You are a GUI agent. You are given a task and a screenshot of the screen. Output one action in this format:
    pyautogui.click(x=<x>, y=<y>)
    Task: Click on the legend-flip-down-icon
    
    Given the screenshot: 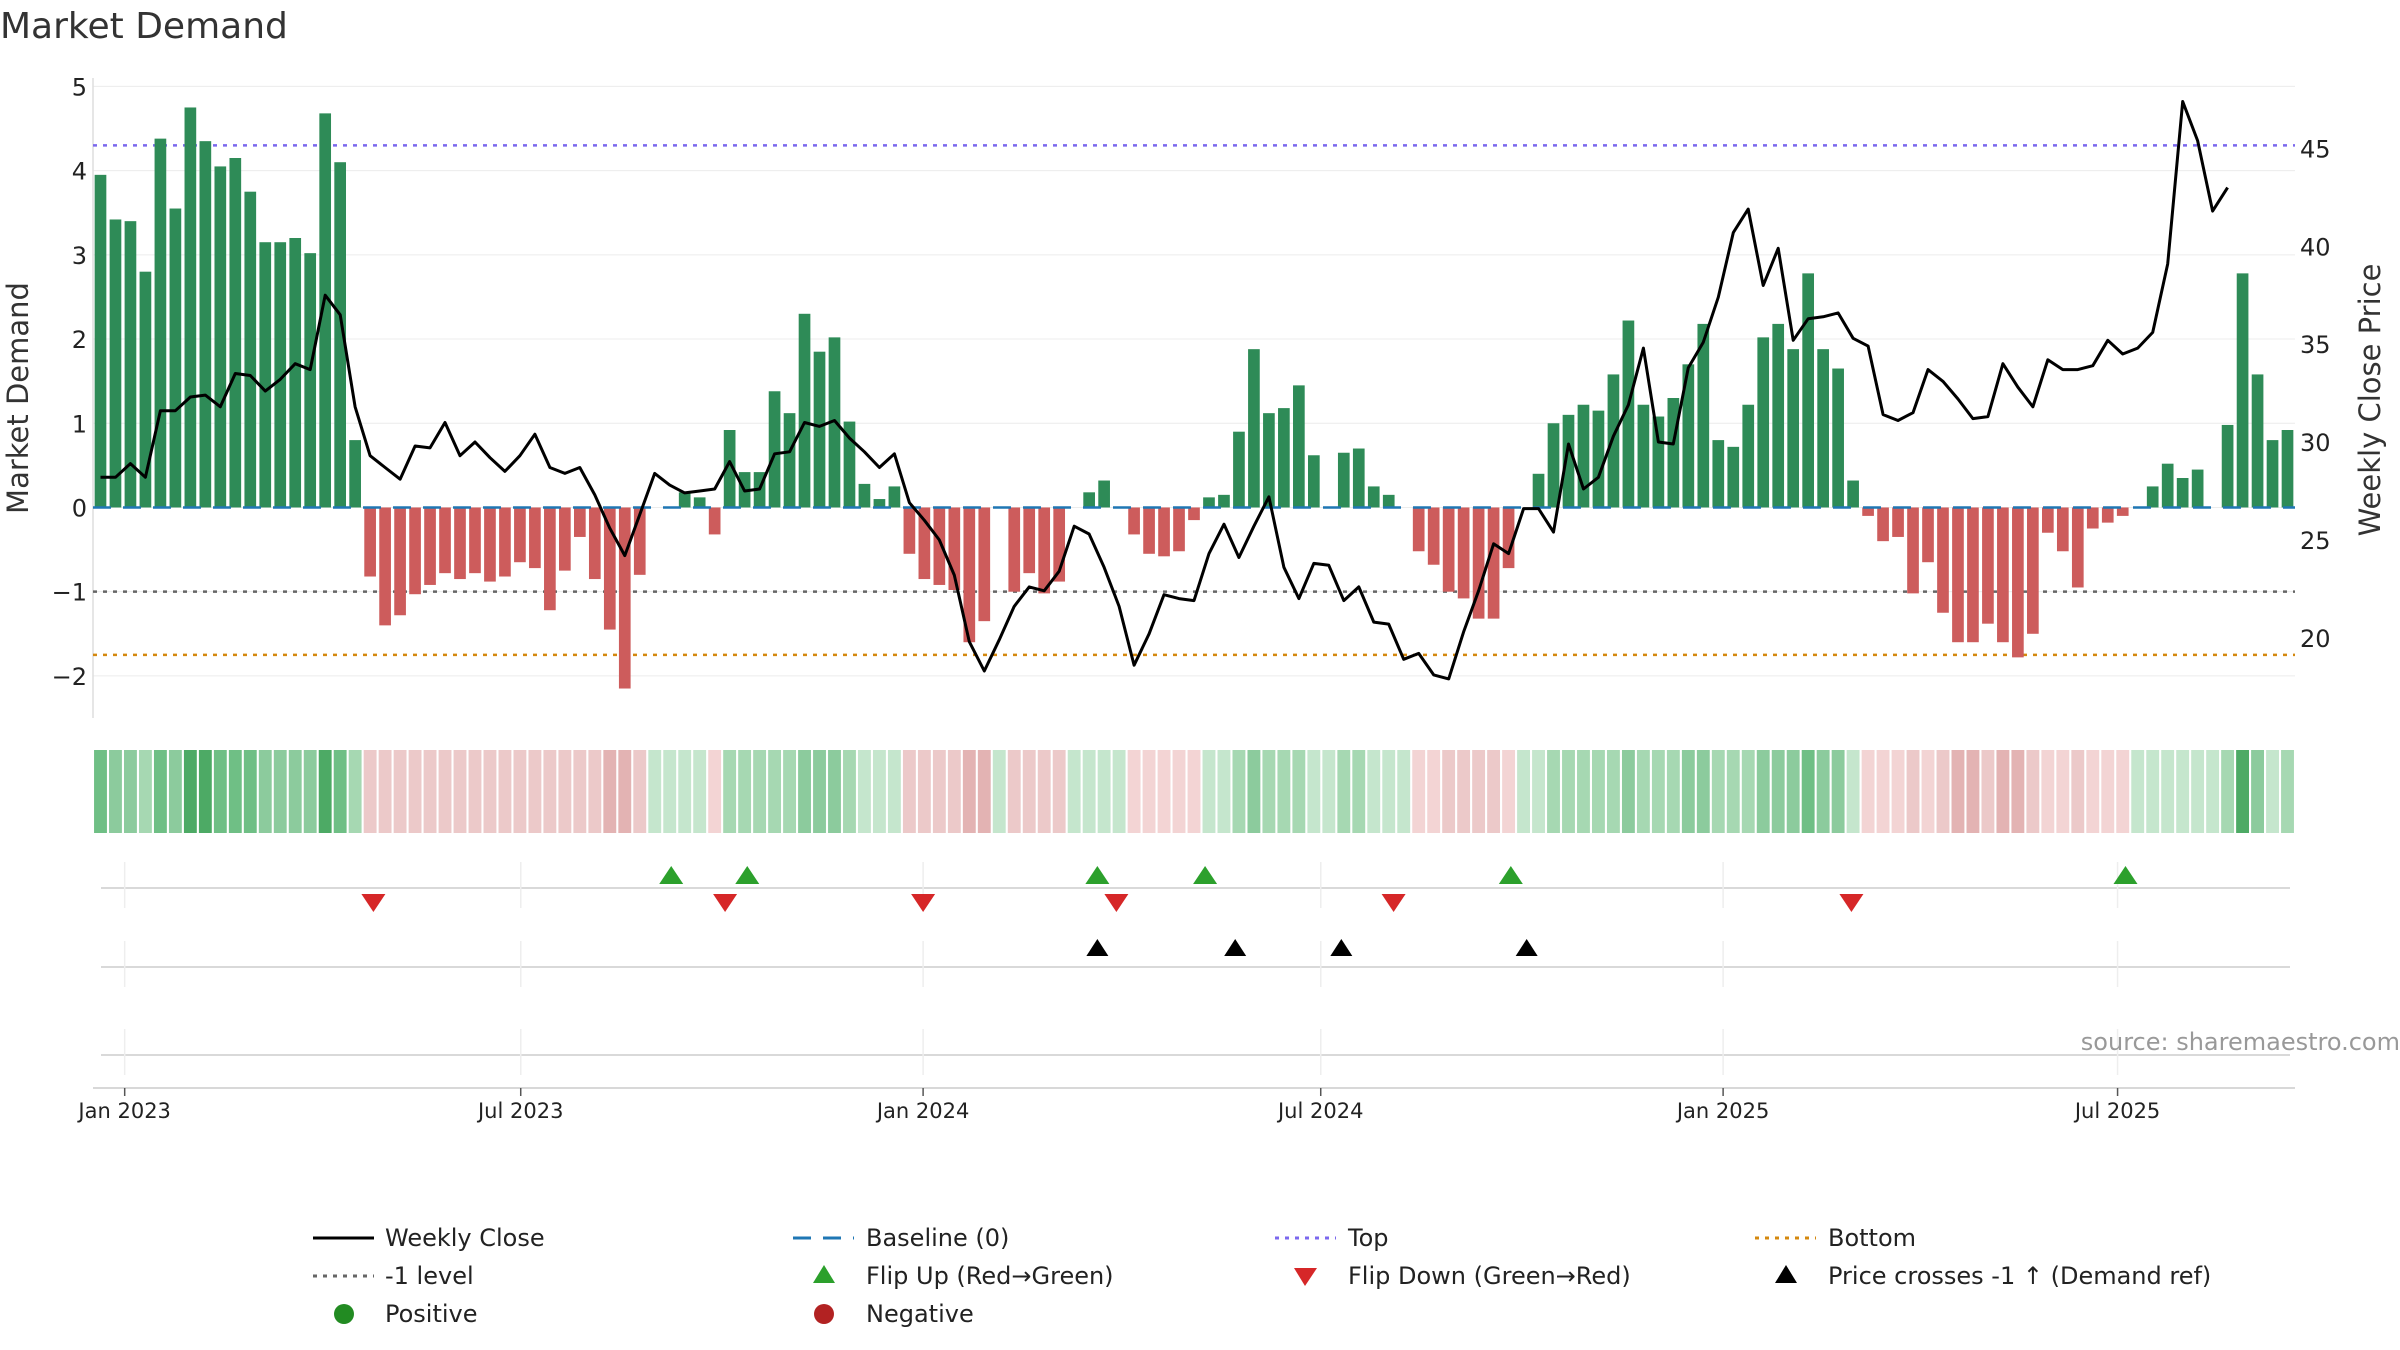 What is the action you would take?
    pyautogui.click(x=1305, y=1277)
    